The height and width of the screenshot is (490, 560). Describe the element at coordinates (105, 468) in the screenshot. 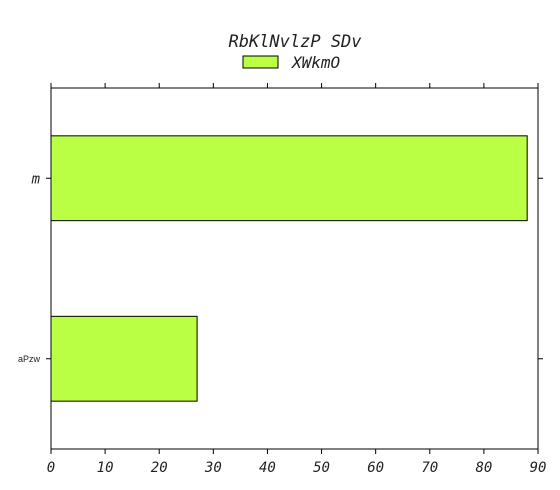

I see `x-tick-label: 10` at that location.